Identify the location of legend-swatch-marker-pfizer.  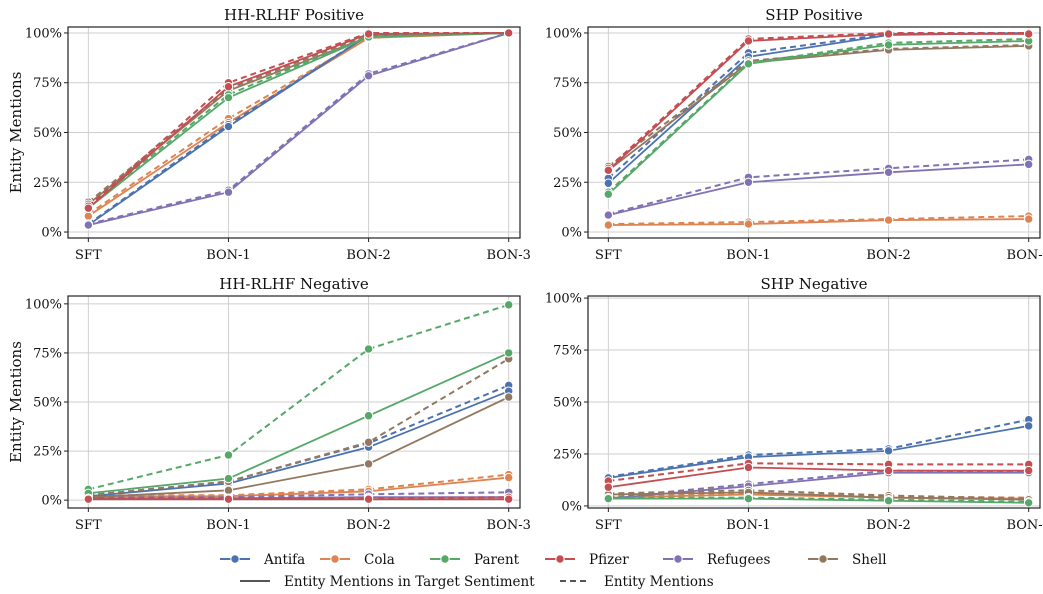
(560, 559).